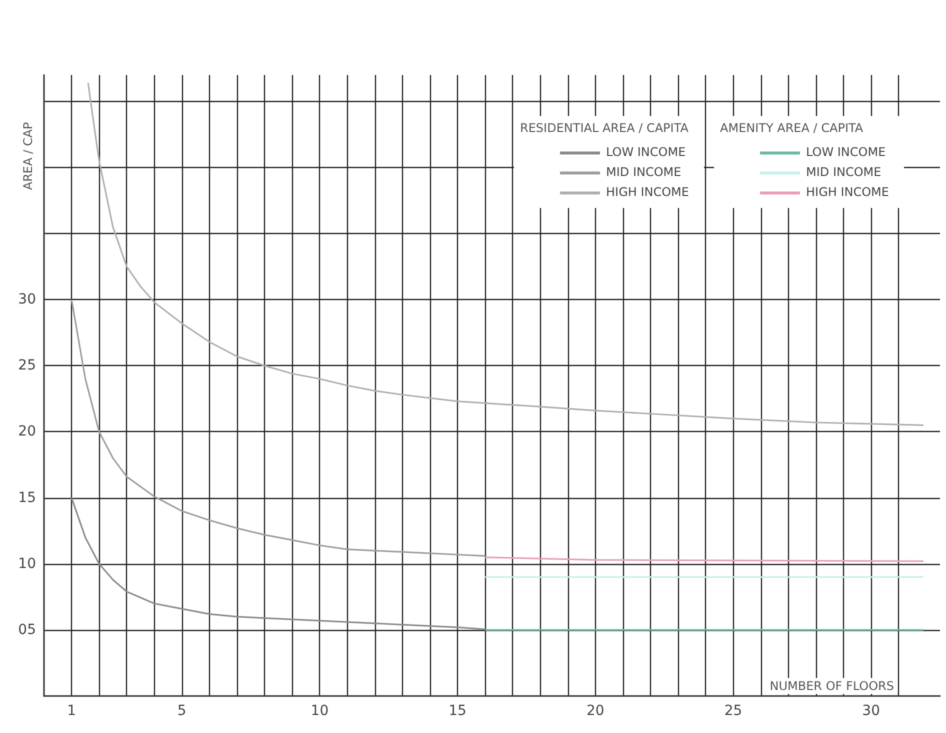 This screenshot has height=733, width=946. I want to click on x-tick-label: 30, so click(871, 711).